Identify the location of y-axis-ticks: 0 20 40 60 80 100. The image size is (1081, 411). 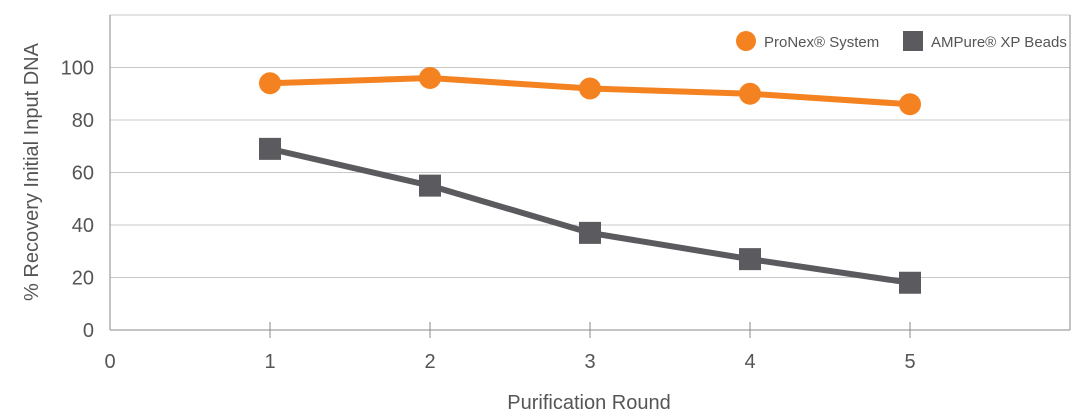
(77, 200).